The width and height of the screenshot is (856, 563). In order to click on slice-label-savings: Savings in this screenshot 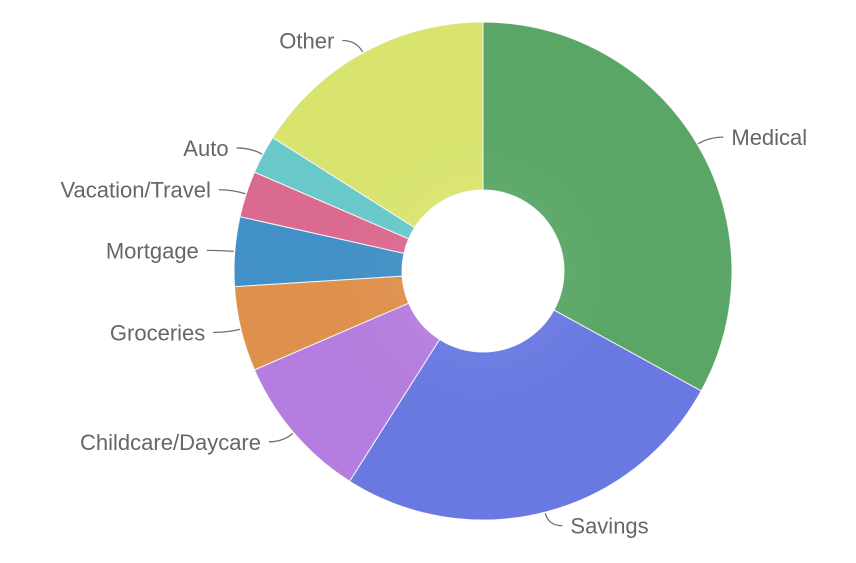, I will do `click(609, 526)`.